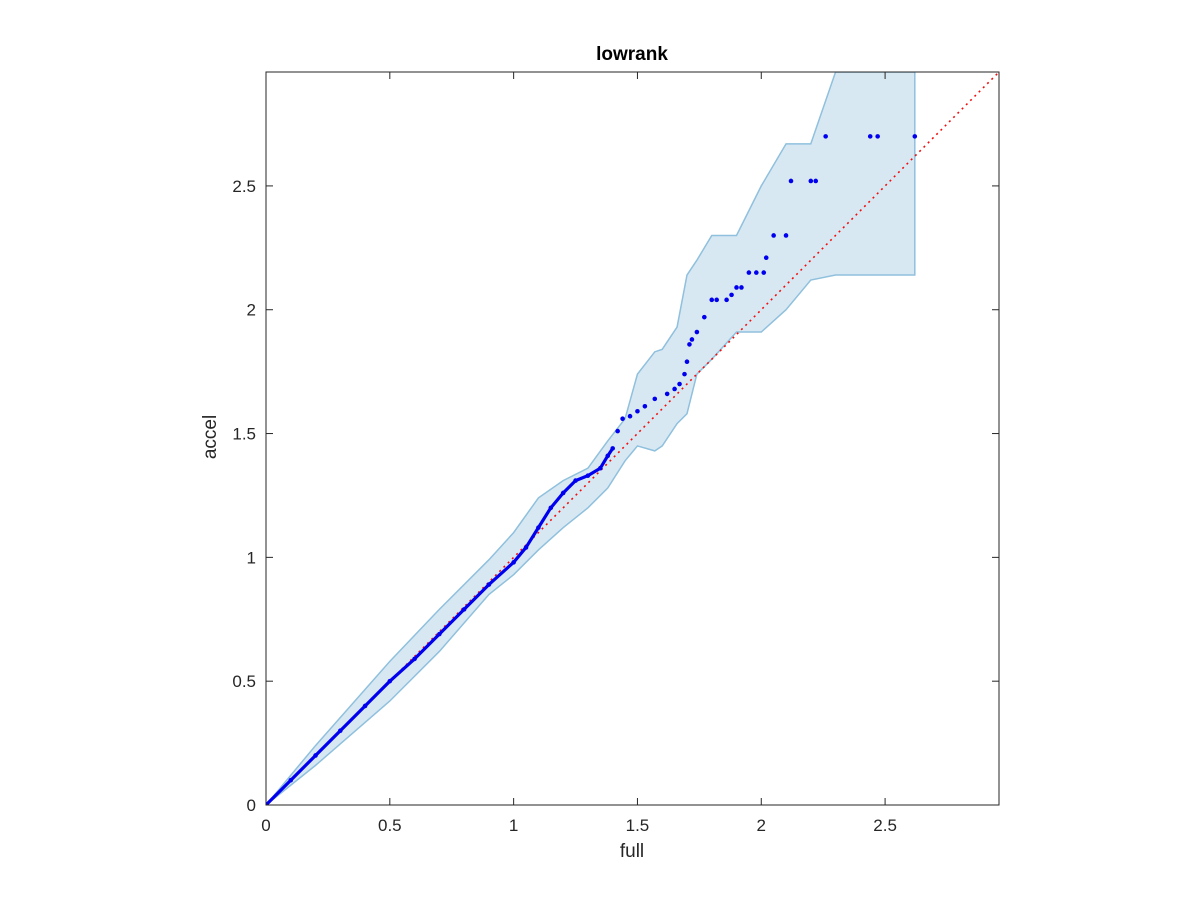 The image size is (1200, 900). I want to click on y-tick-label: 1, so click(251, 557).